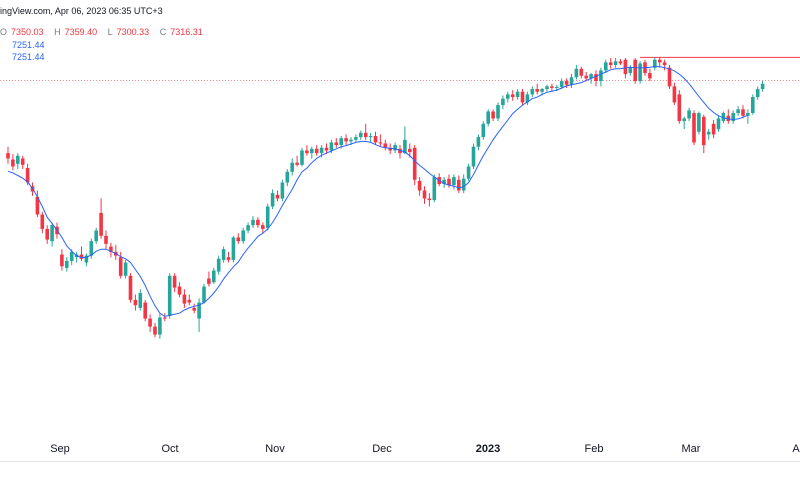  I want to click on ma-legend-2: 7251.44, so click(22, 57).